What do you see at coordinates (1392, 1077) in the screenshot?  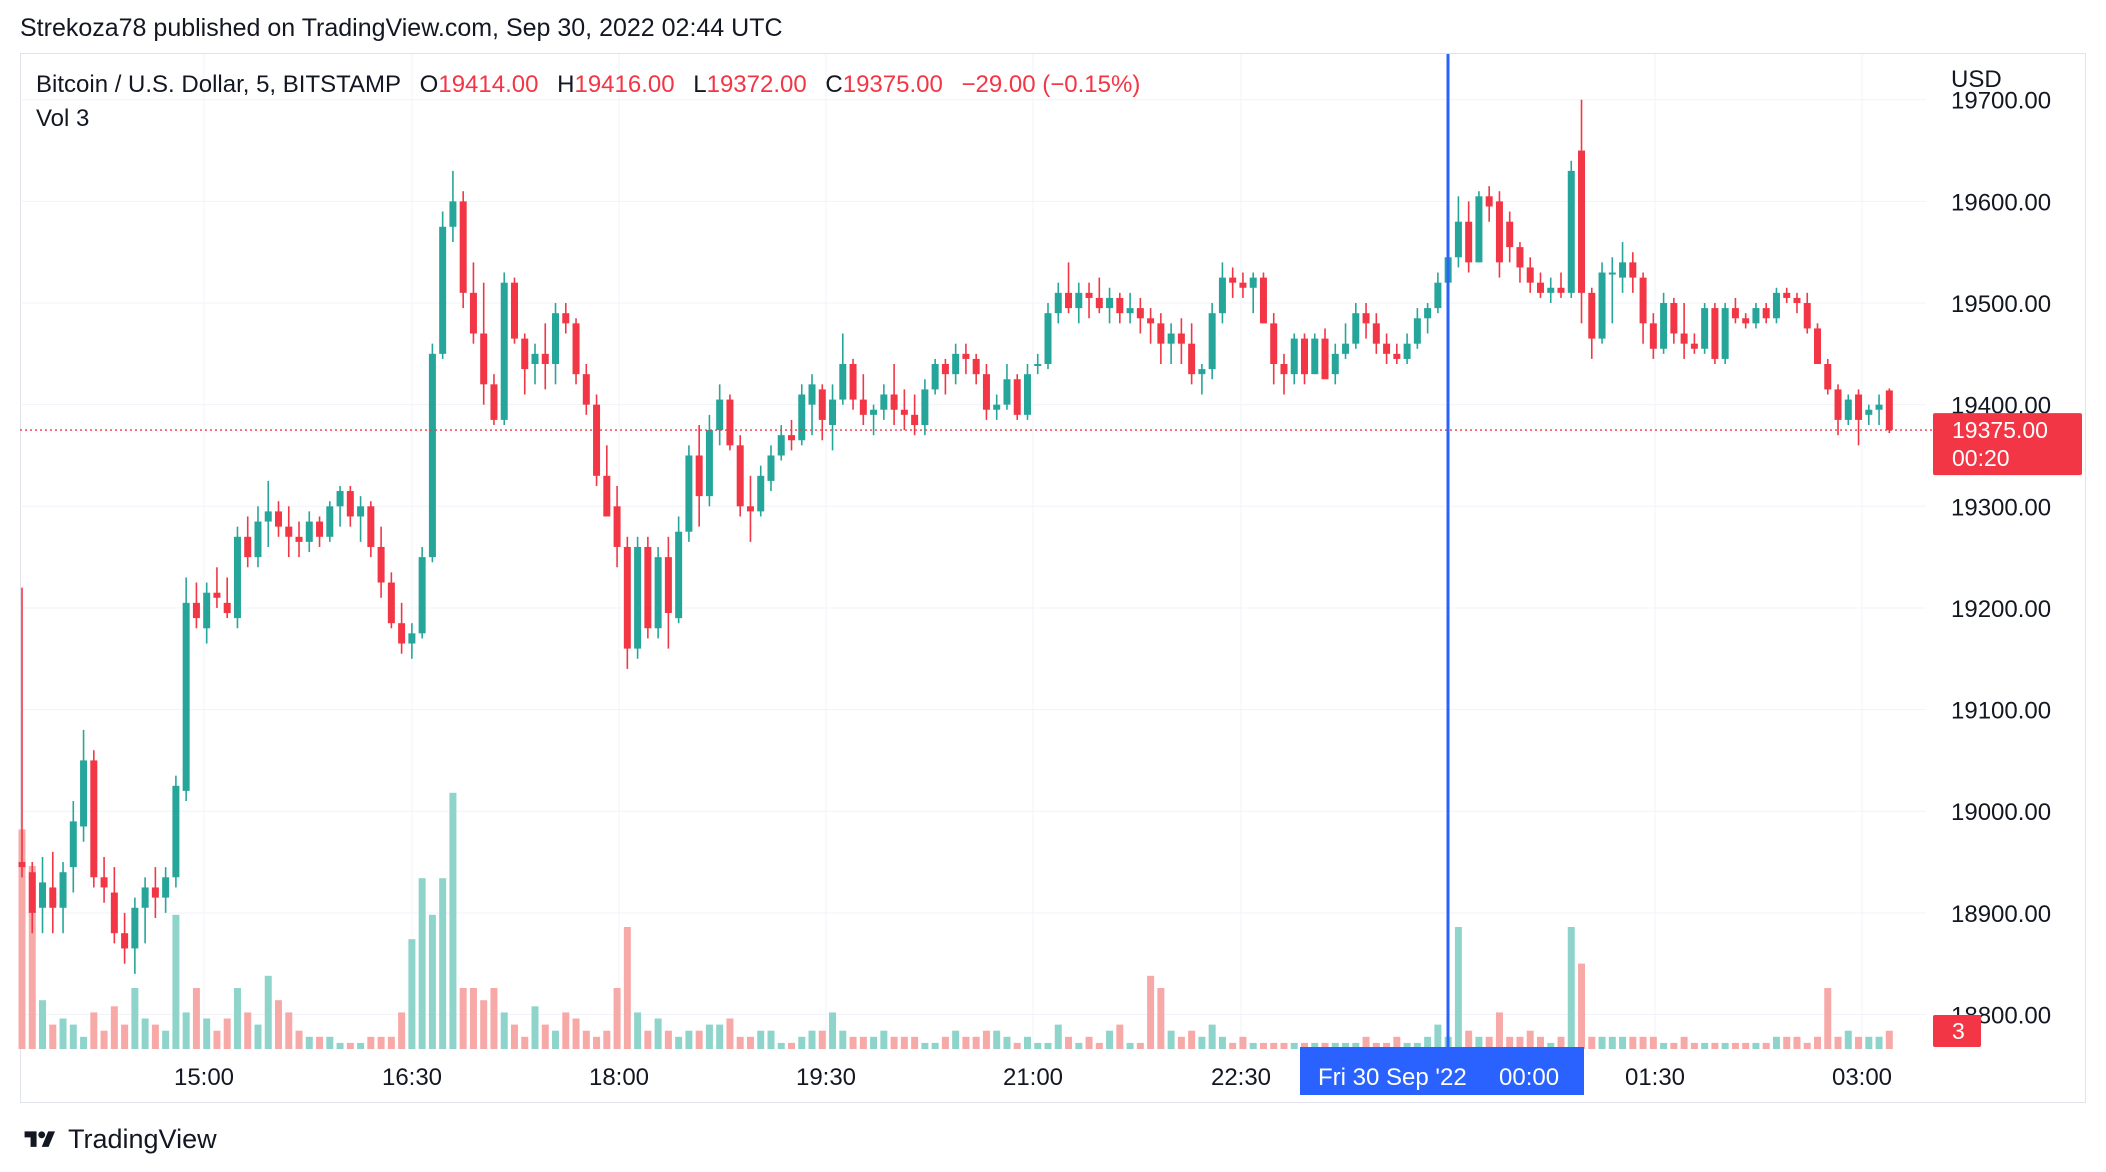 I see `crosshair-date-label: Fri 30 Sep '22` at bounding box center [1392, 1077].